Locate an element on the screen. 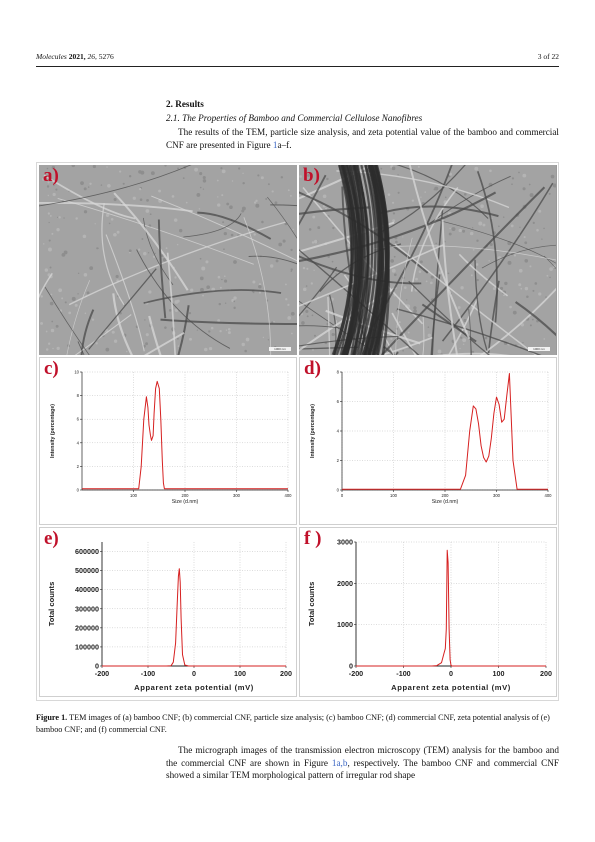 Image resolution: width=595 pixels, height=842 pixels. y-tick-label: 10 is located at coordinates (76, 371).